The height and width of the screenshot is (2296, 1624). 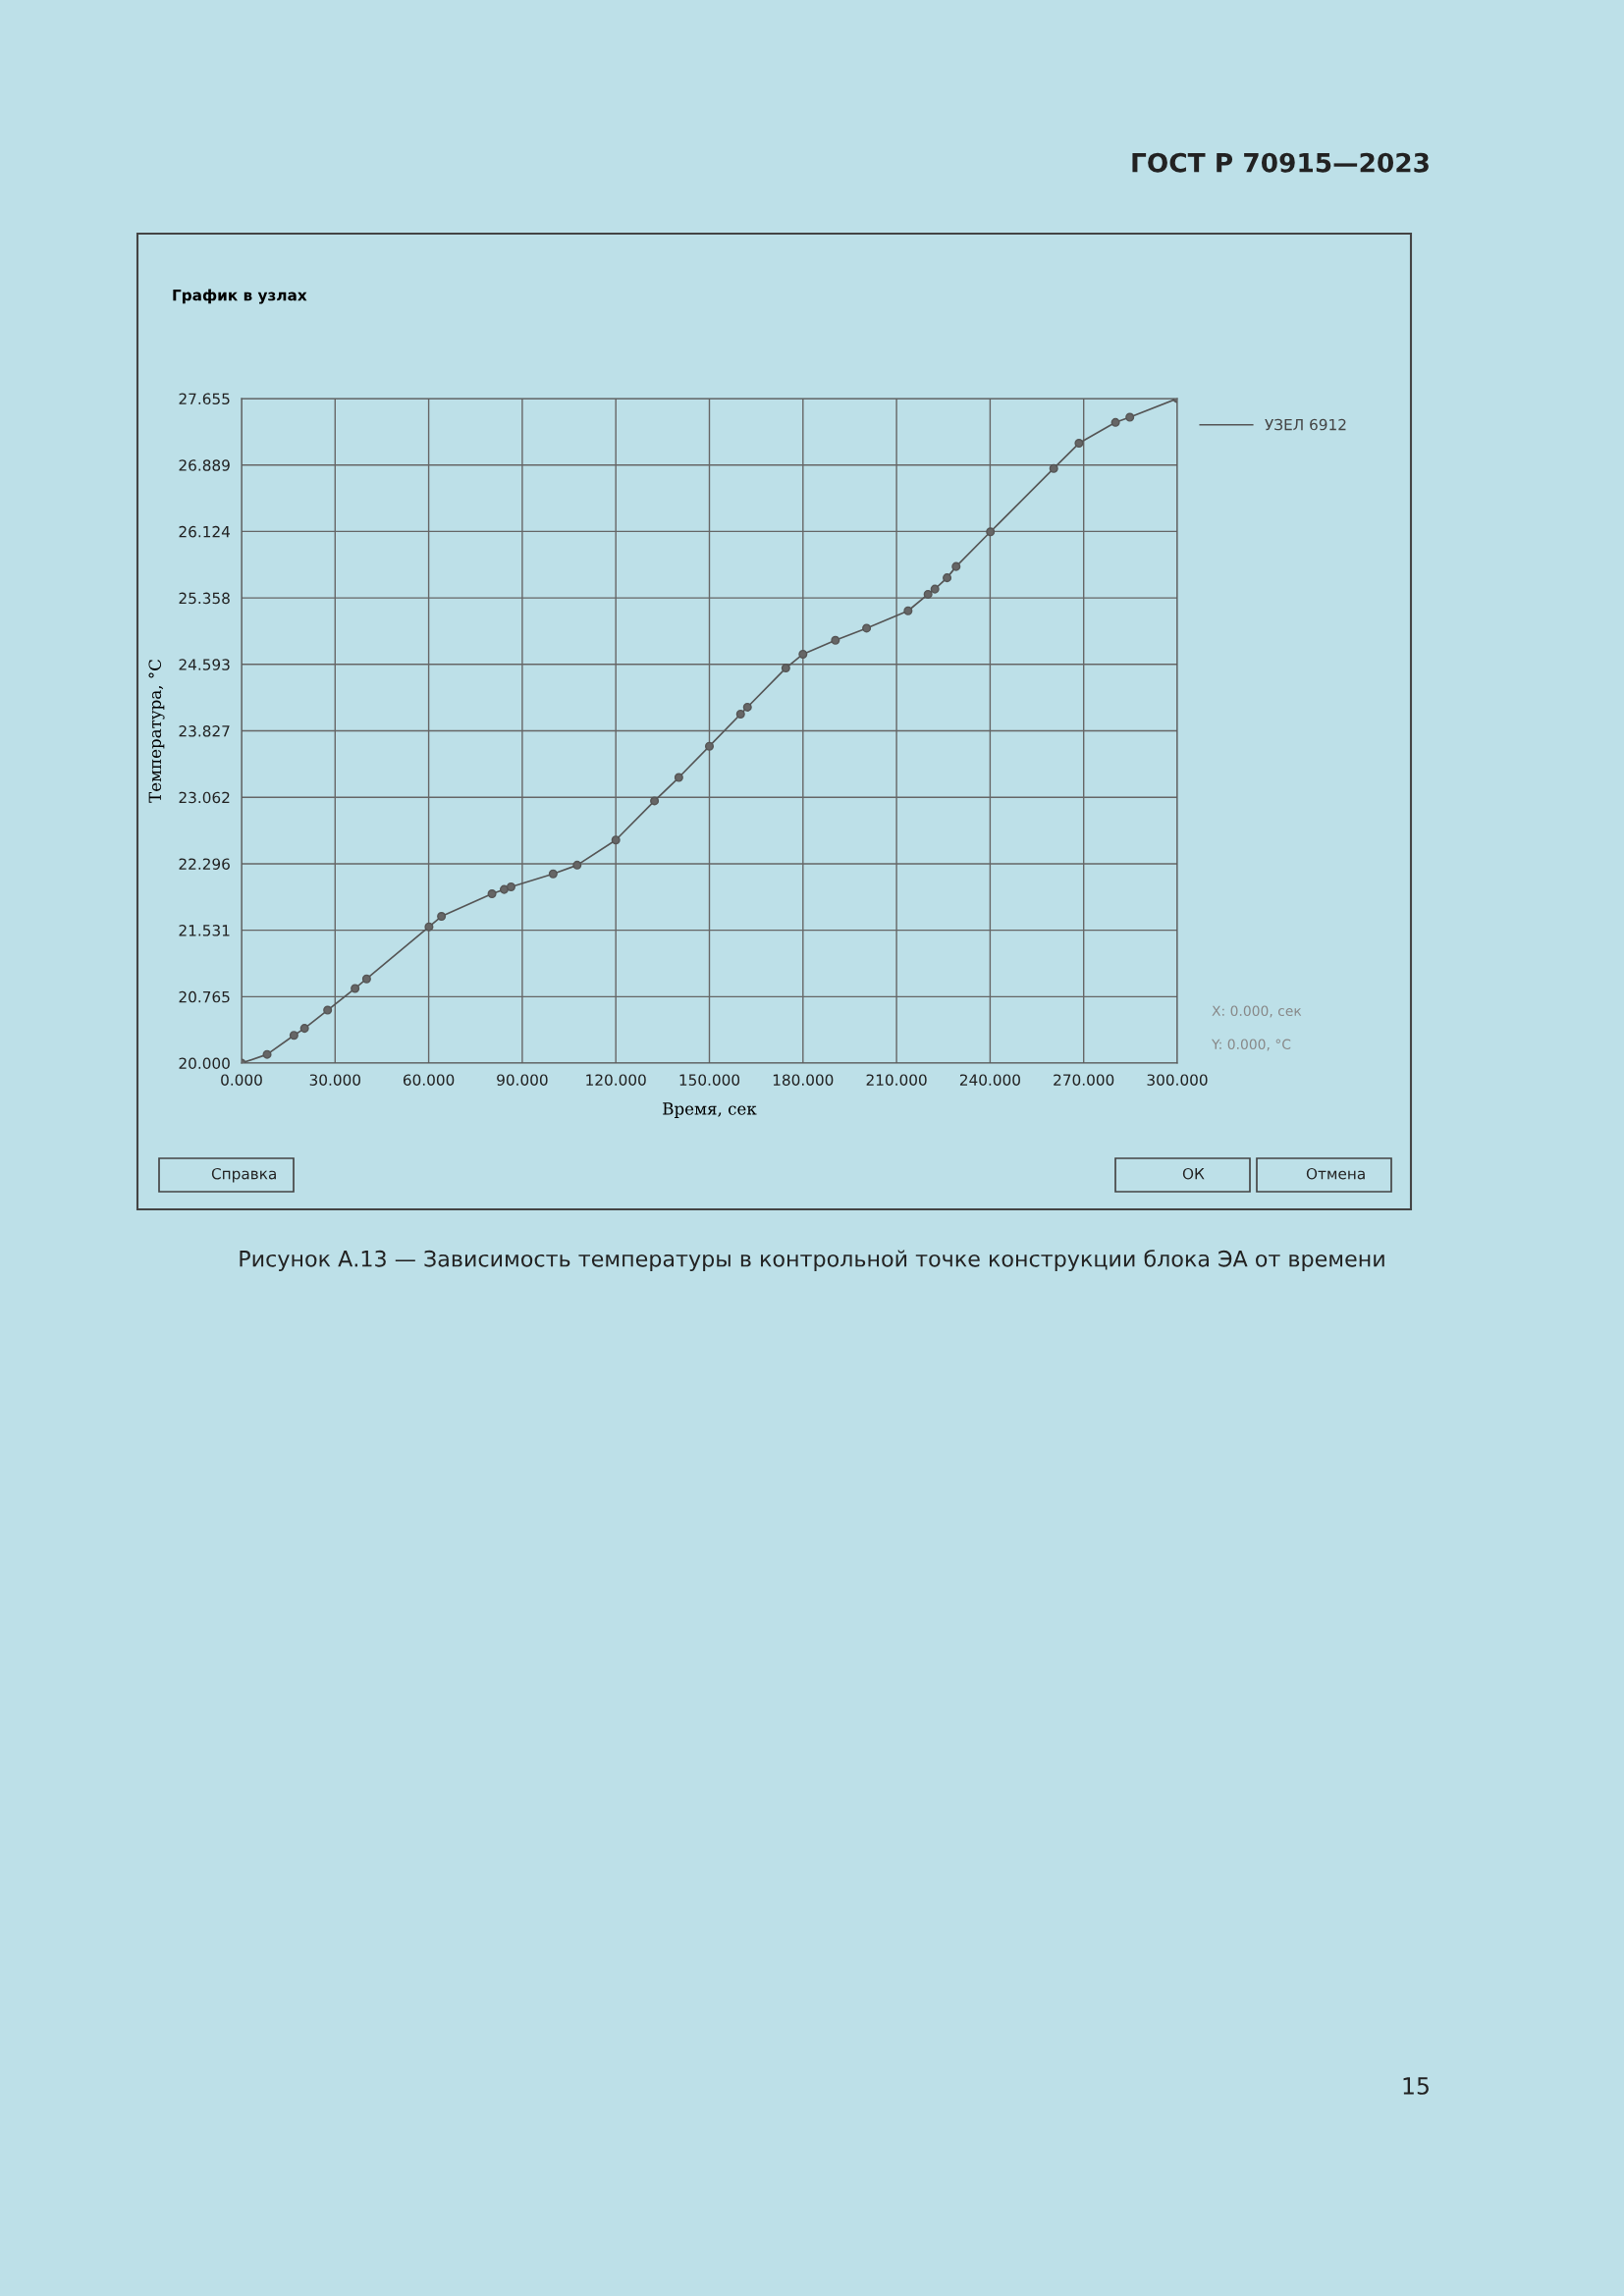 What do you see at coordinates (204, 465) in the screenshot?
I see `y-tick-label: 26.889` at bounding box center [204, 465].